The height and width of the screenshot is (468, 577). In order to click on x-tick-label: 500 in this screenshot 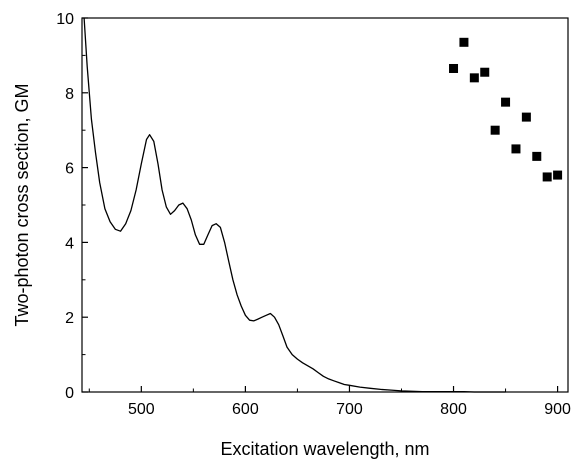, I will do `click(141, 409)`.